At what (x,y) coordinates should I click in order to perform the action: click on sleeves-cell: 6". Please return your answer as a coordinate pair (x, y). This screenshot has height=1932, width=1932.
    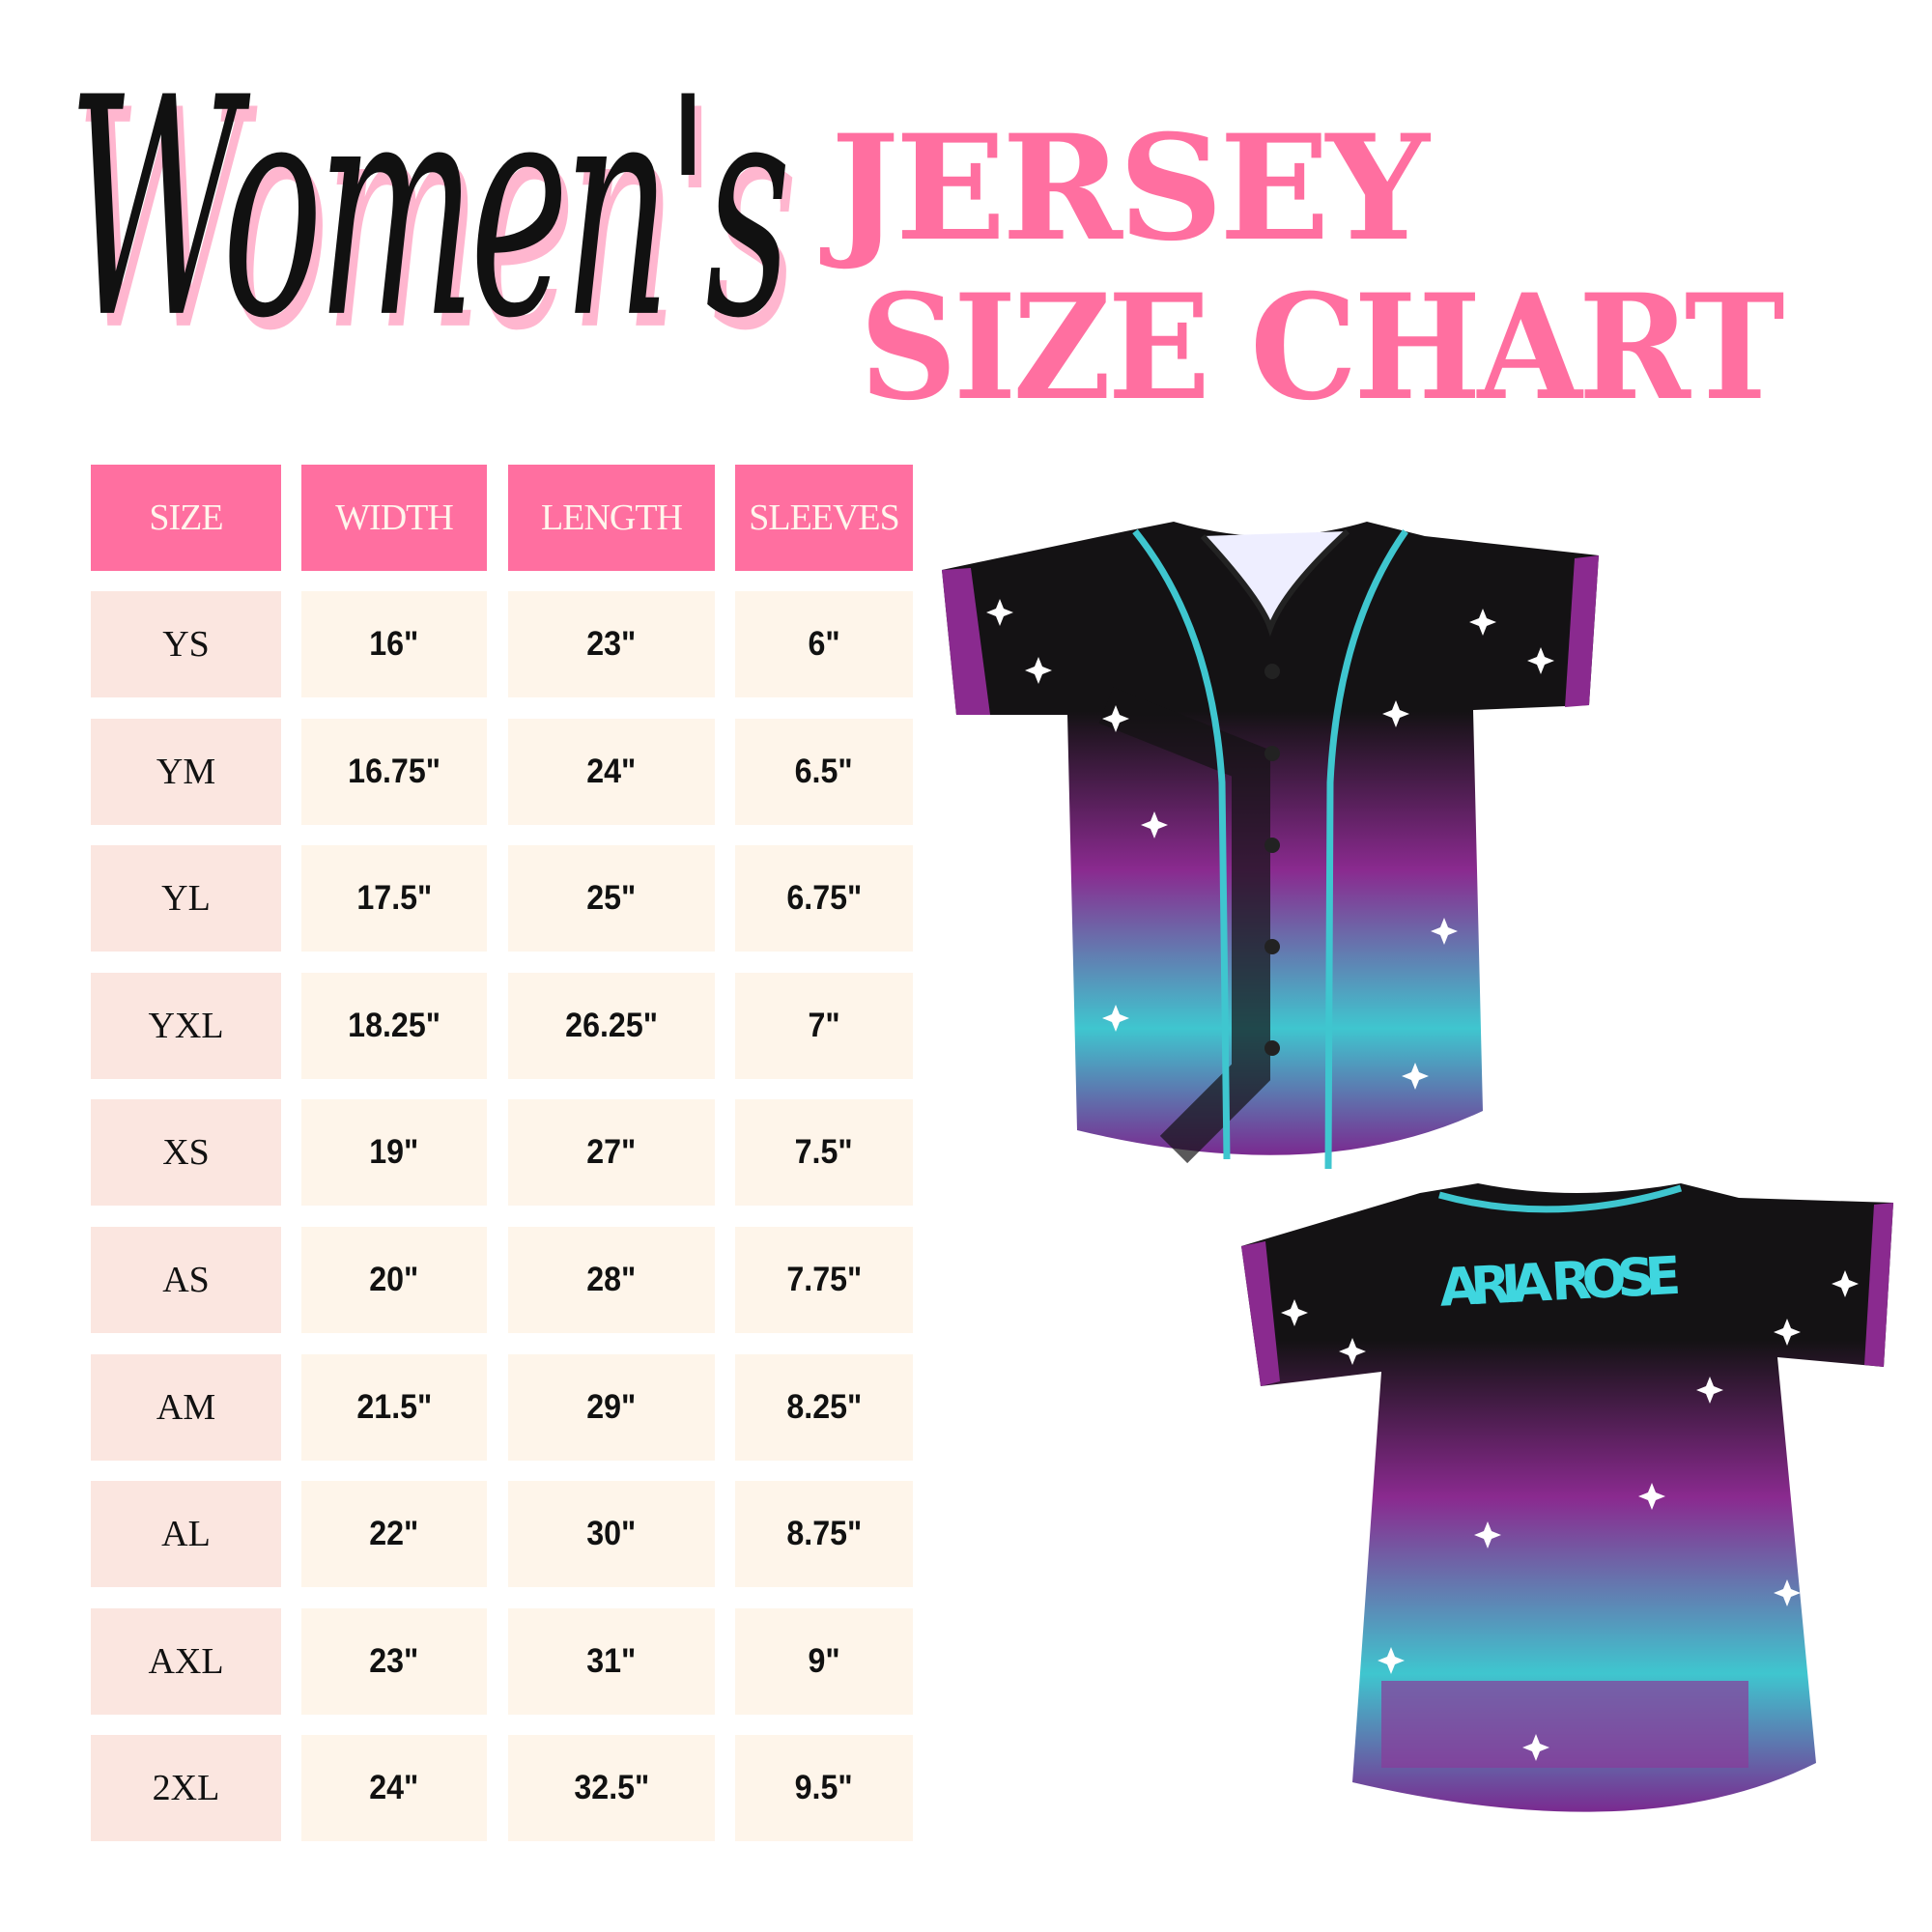
    Looking at the image, I should click on (824, 644).